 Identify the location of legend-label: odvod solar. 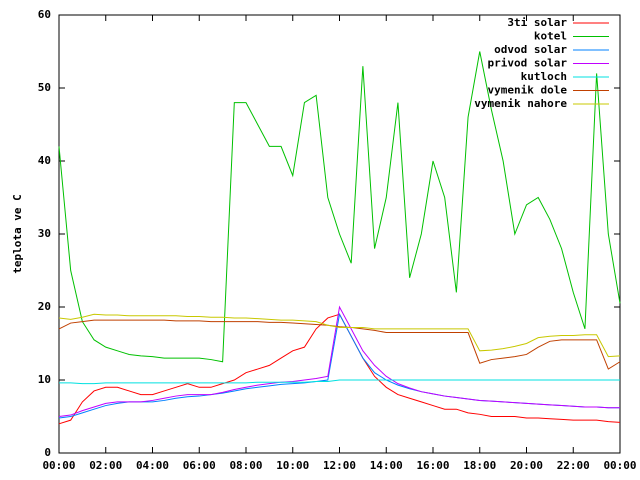
(530, 49).